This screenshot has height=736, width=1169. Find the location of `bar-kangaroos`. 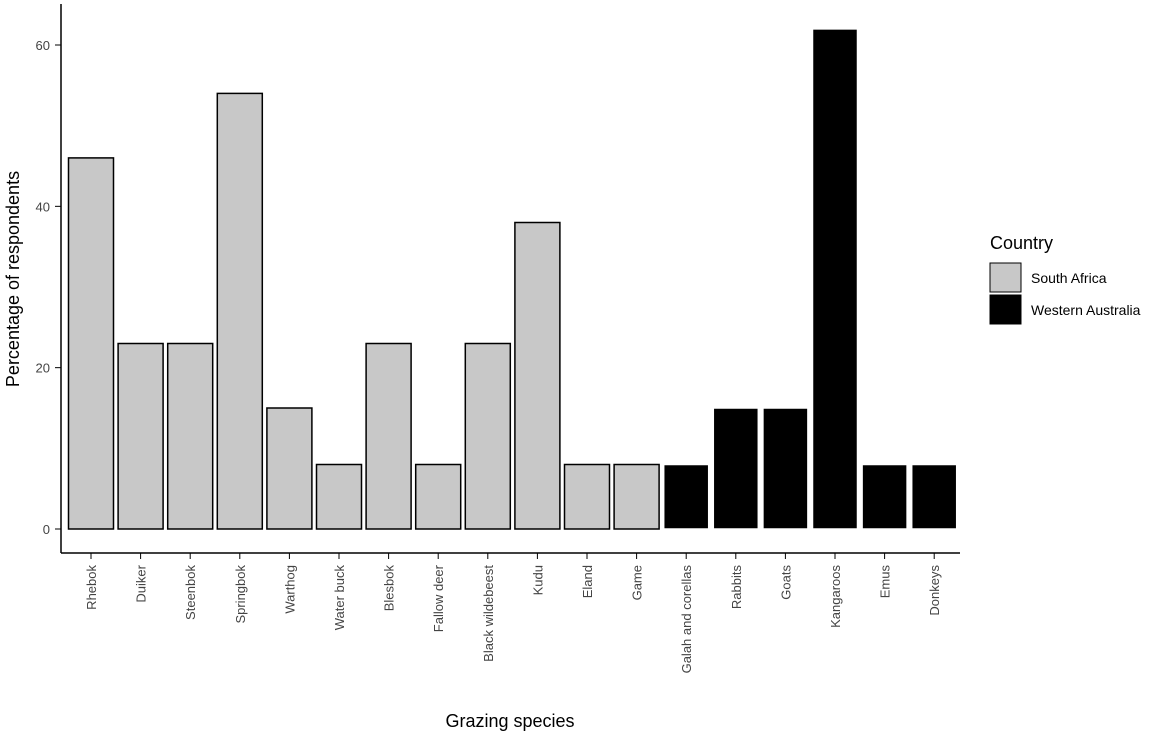

bar-kangaroos is located at coordinates (835, 279).